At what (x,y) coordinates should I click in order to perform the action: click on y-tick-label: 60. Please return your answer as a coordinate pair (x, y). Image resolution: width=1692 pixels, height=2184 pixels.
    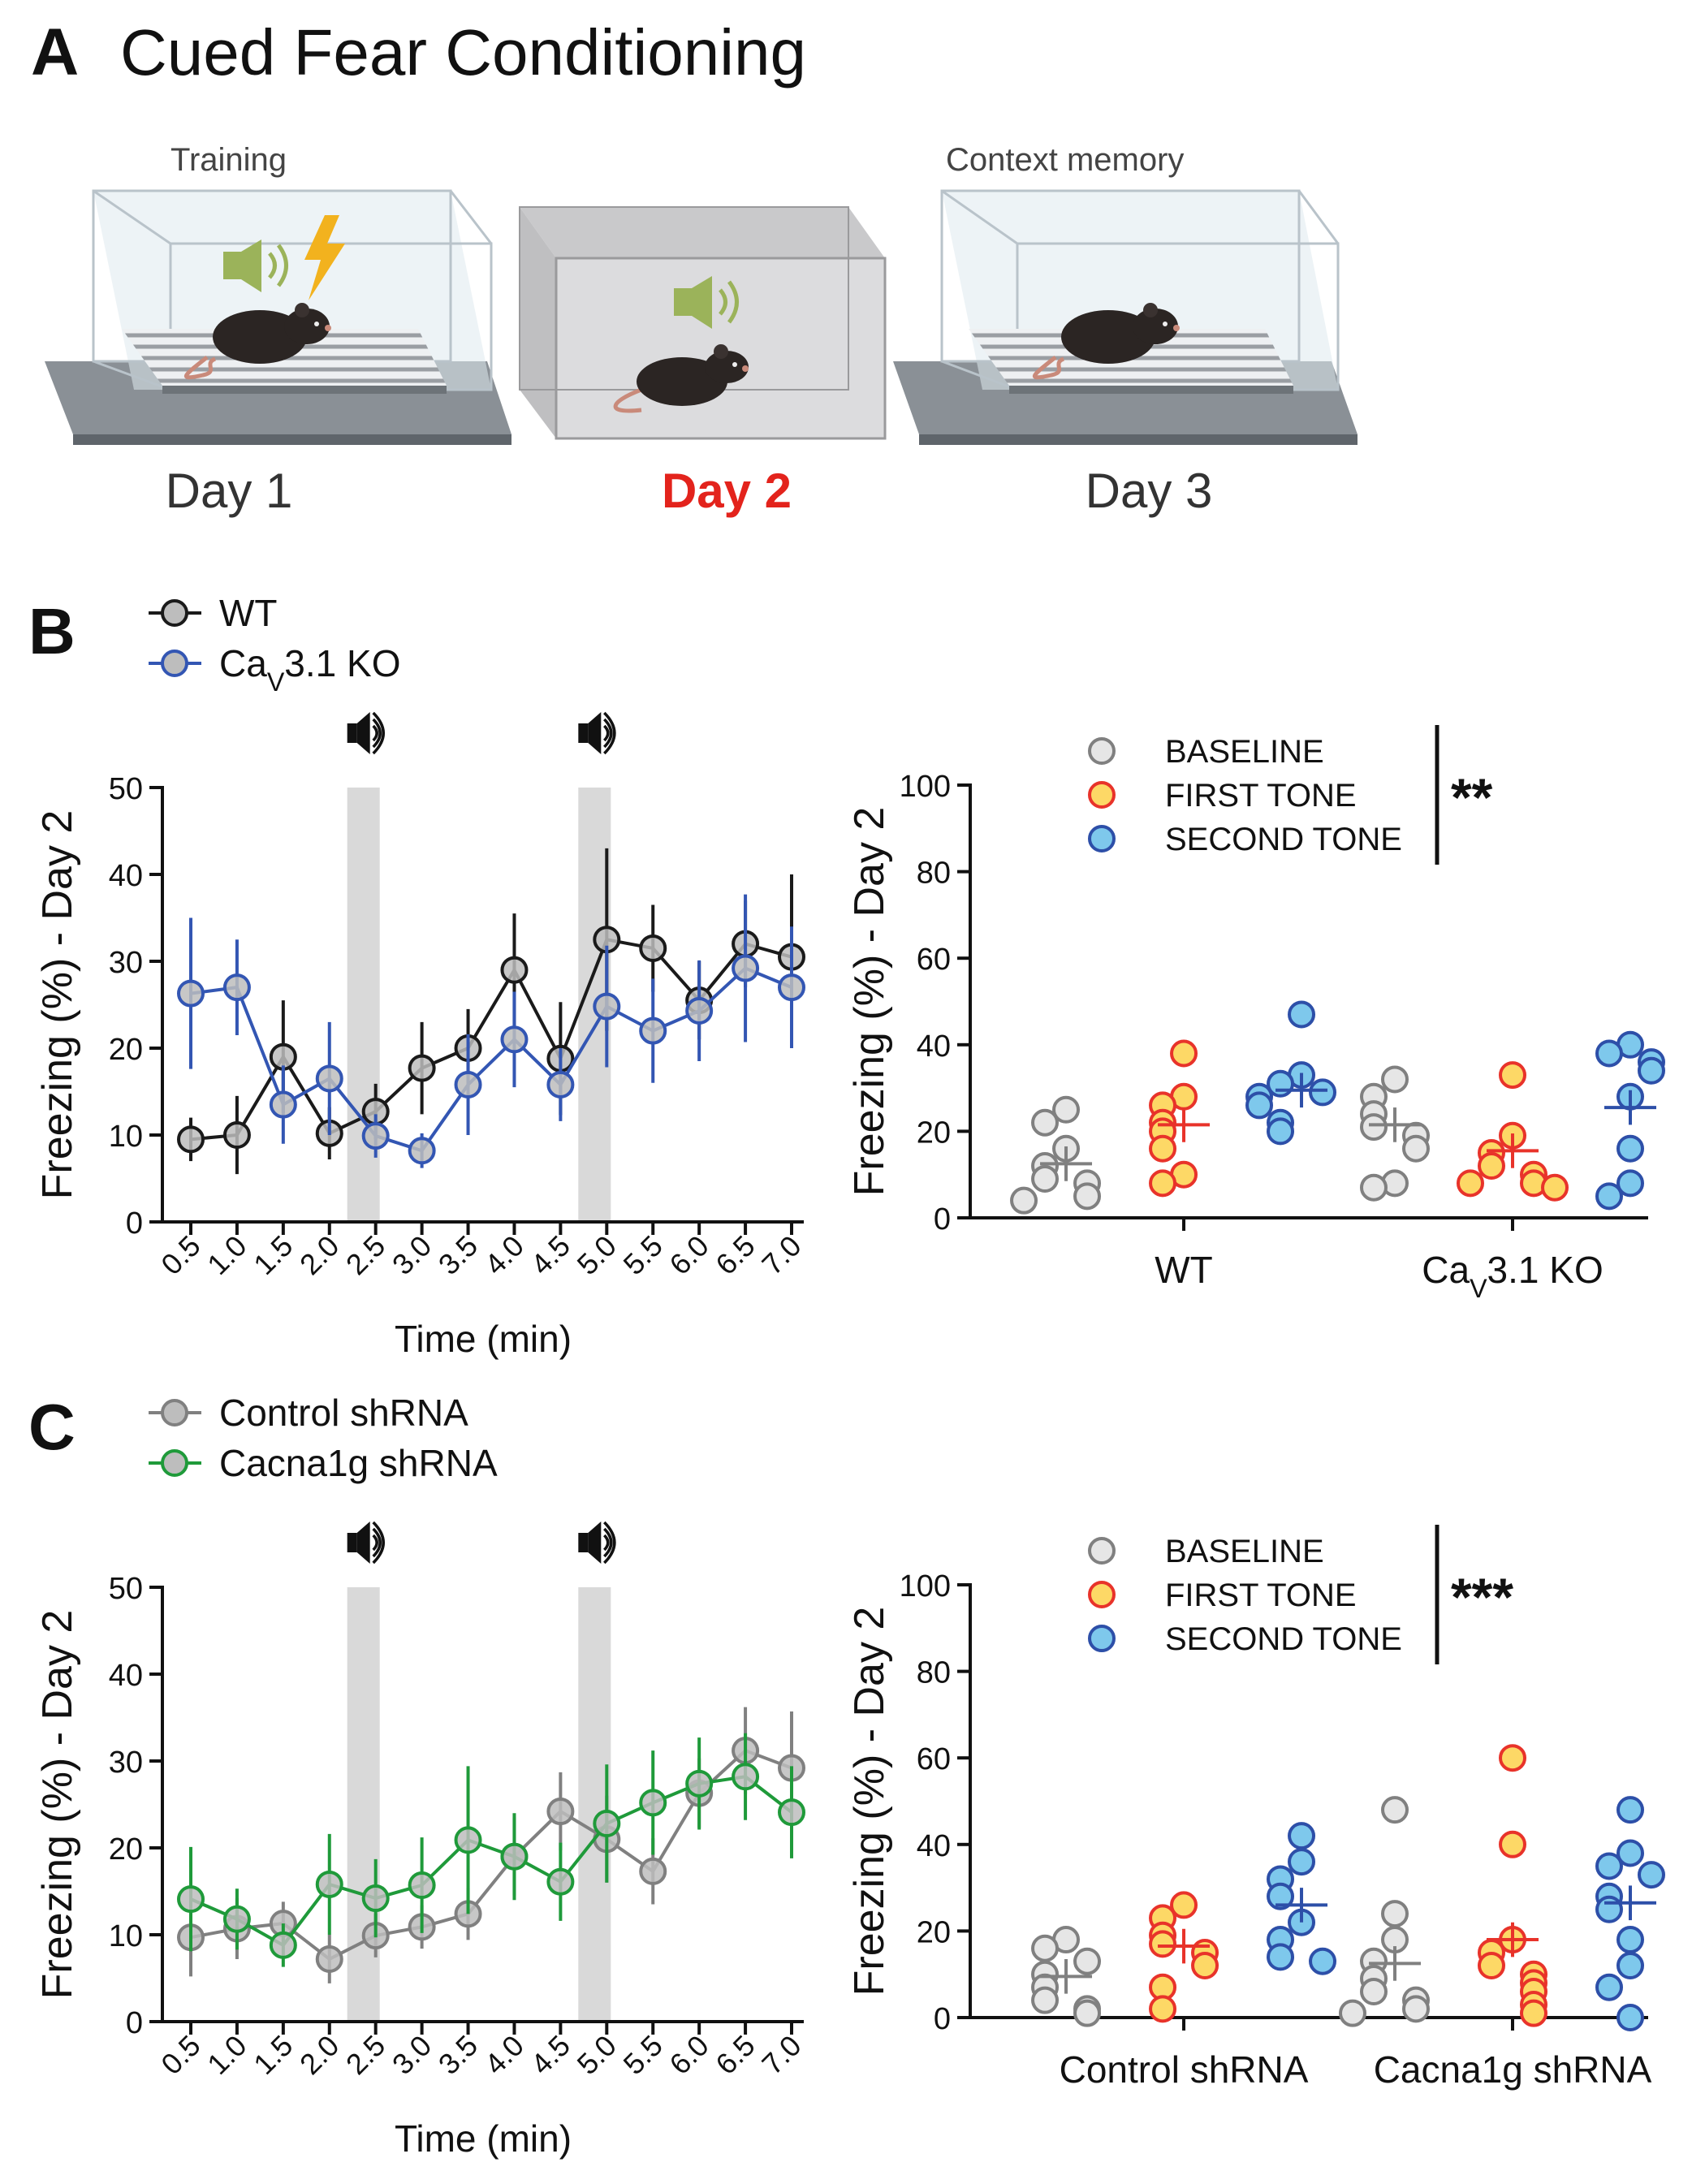
    Looking at the image, I should click on (934, 960).